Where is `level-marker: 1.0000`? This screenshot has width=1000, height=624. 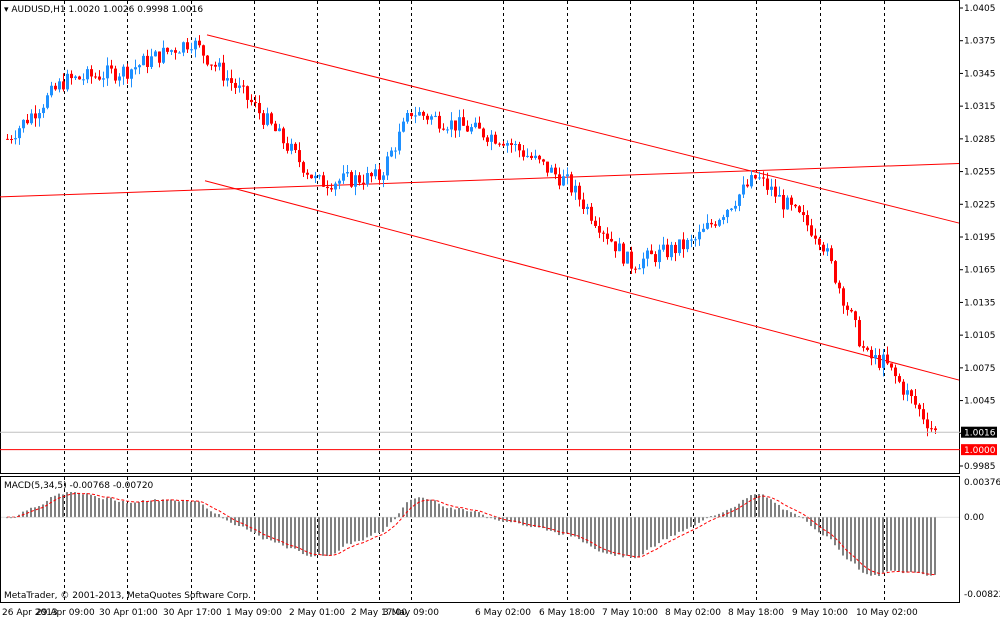 level-marker: 1.0000 is located at coordinates (498, 450).